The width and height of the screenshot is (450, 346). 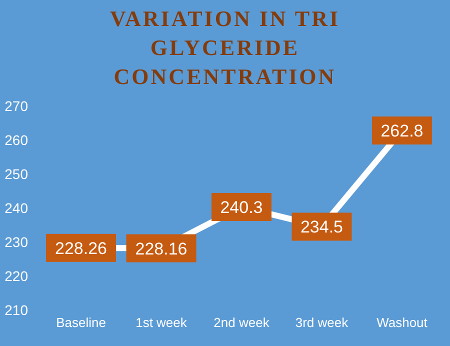 What do you see at coordinates (242, 322) in the screenshot?
I see `x-tick-label: 2nd week` at bounding box center [242, 322].